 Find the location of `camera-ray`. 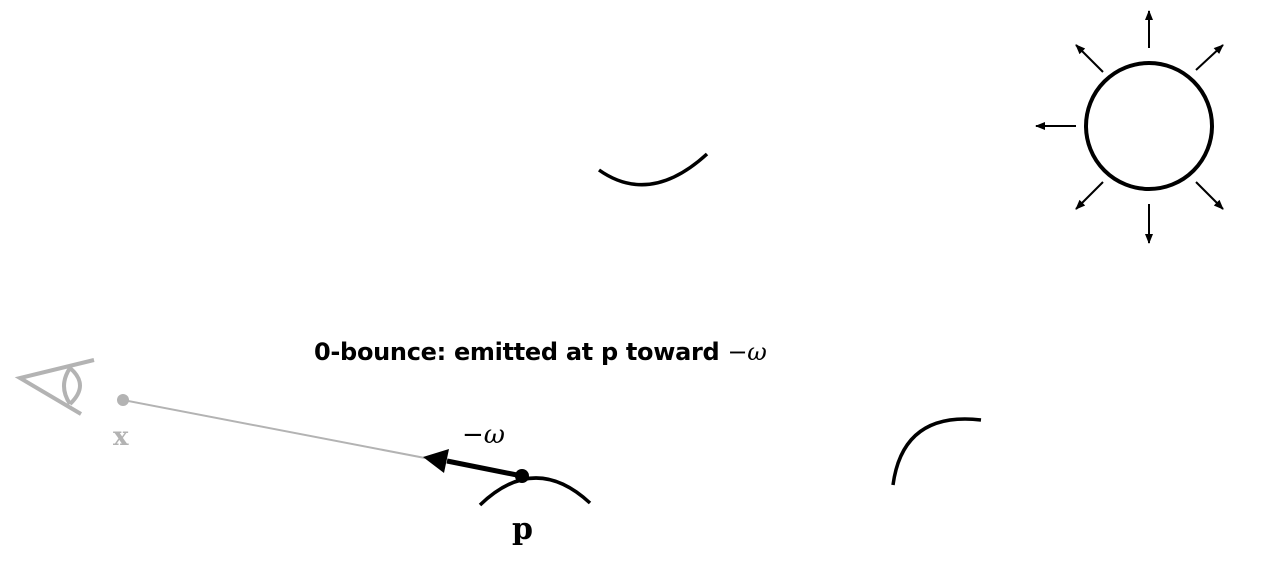

camera-ray is located at coordinates (274, 429).